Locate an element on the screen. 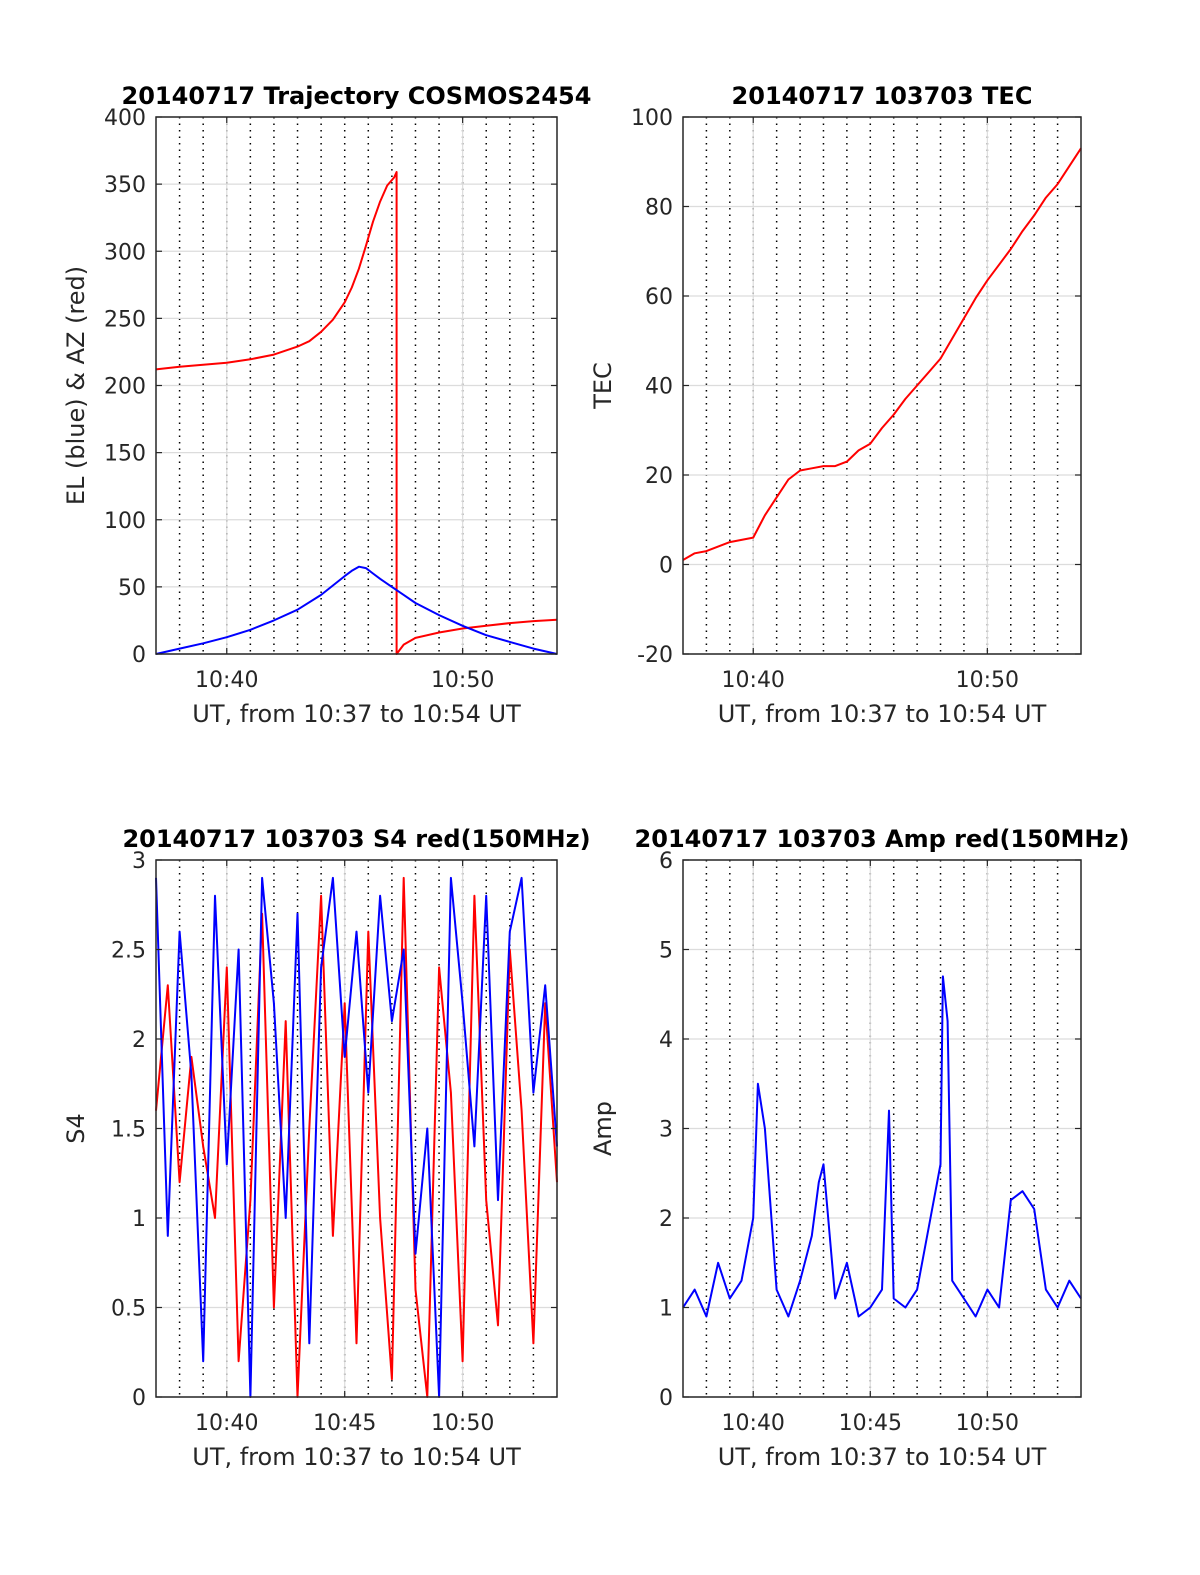 The height and width of the screenshot is (1575, 1200). y-tick-label: 20 is located at coordinates (659, 476).